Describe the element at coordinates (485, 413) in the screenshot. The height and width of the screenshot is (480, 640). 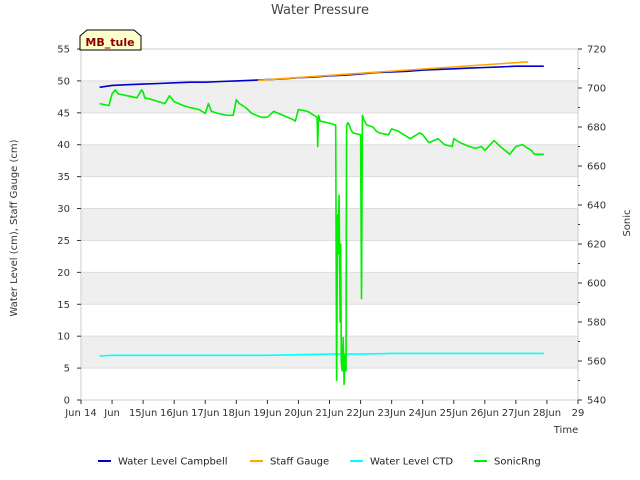
I see `x-tick-label: 26Jun` at that location.